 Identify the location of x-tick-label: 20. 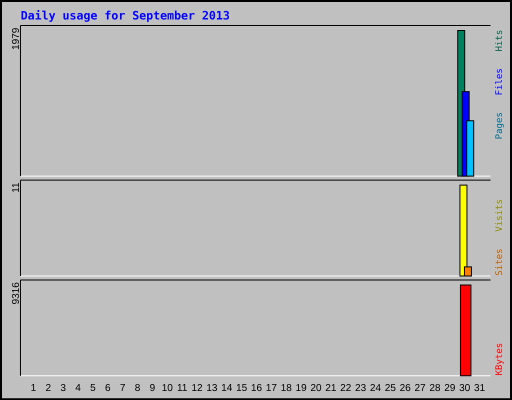
(316, 387).